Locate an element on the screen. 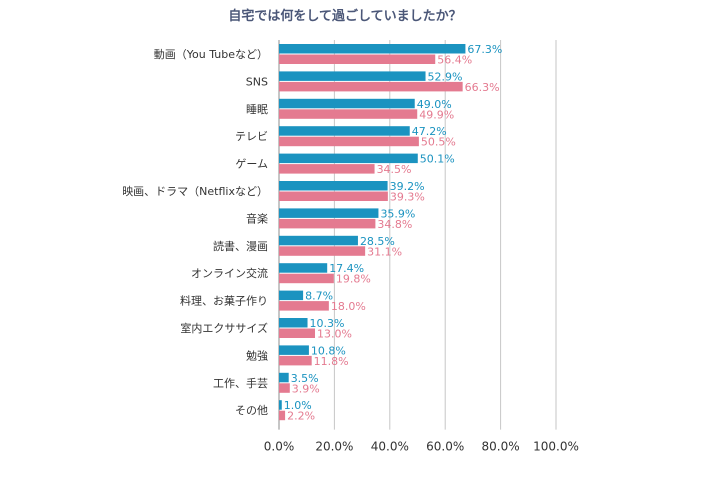  data-label-series-2: 49.9% is located at coordinates (436, 114).